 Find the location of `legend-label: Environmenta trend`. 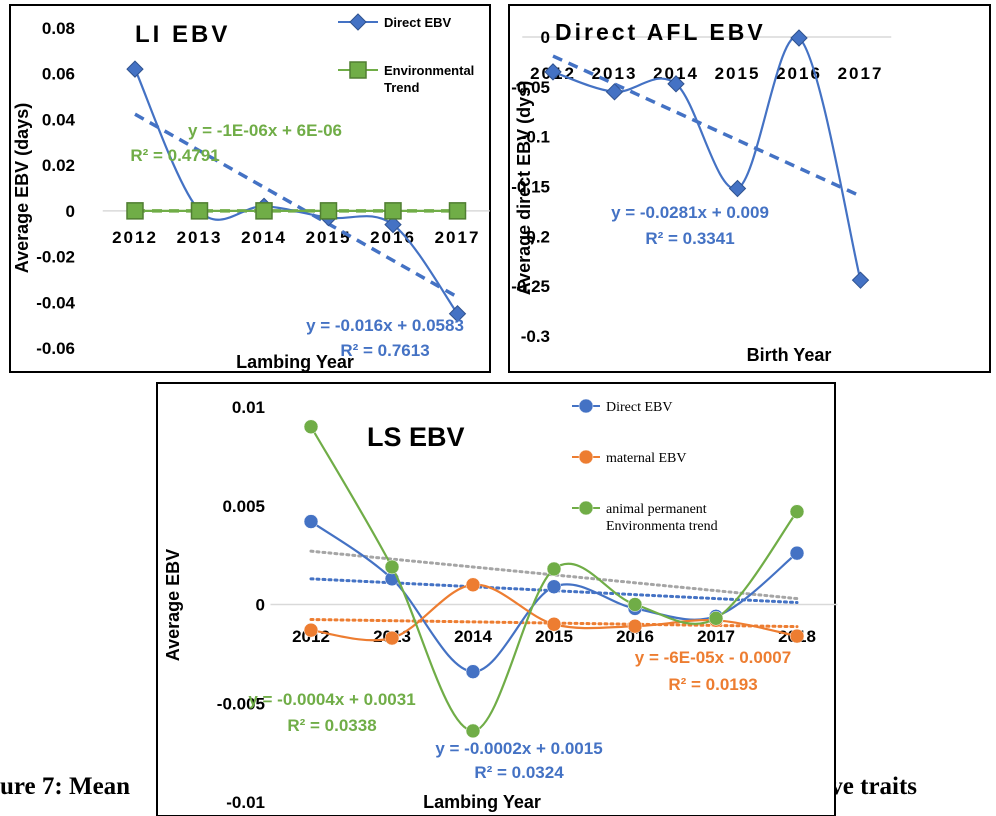

legend-label: Environmenta trend is located at coordinates (662, 526).